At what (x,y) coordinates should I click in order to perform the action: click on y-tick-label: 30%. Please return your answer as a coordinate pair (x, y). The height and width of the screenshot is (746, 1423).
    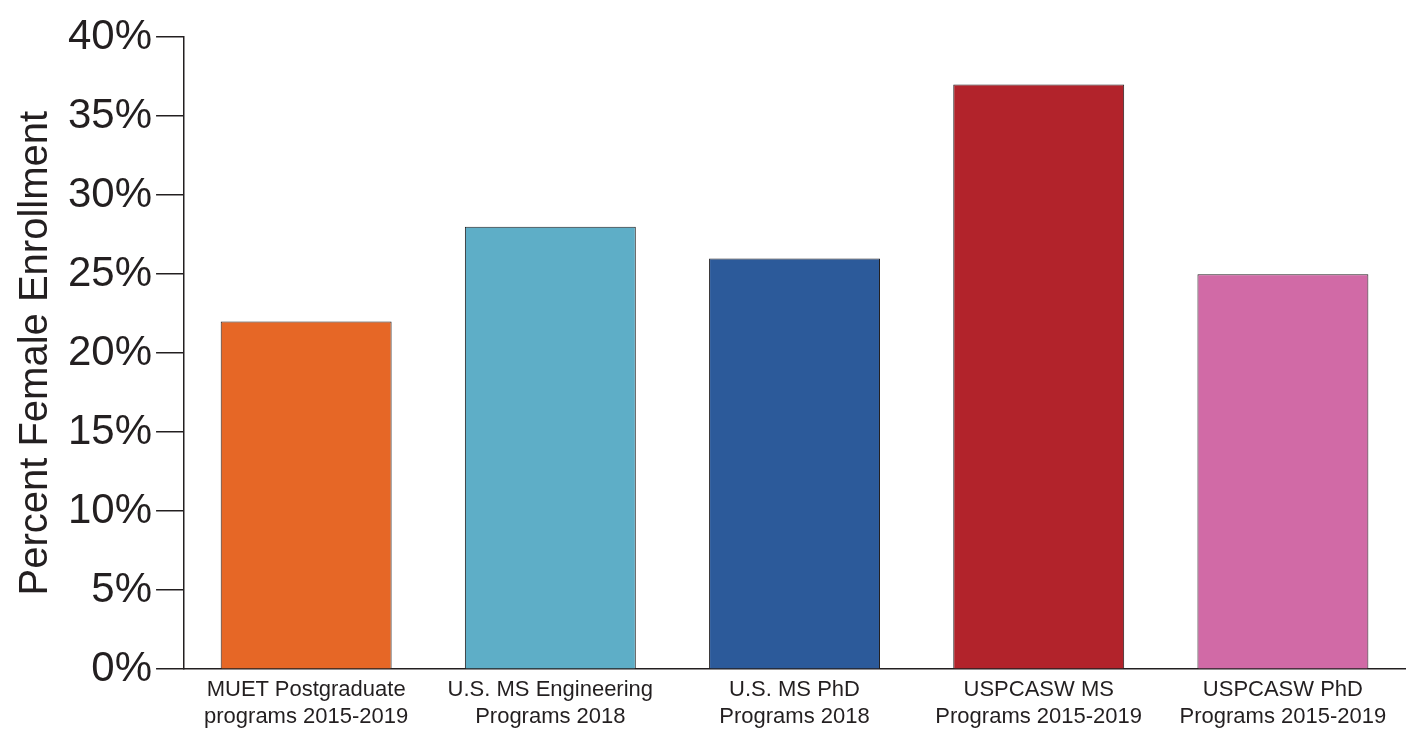
    Looking at the image, I should click on (110, 192).